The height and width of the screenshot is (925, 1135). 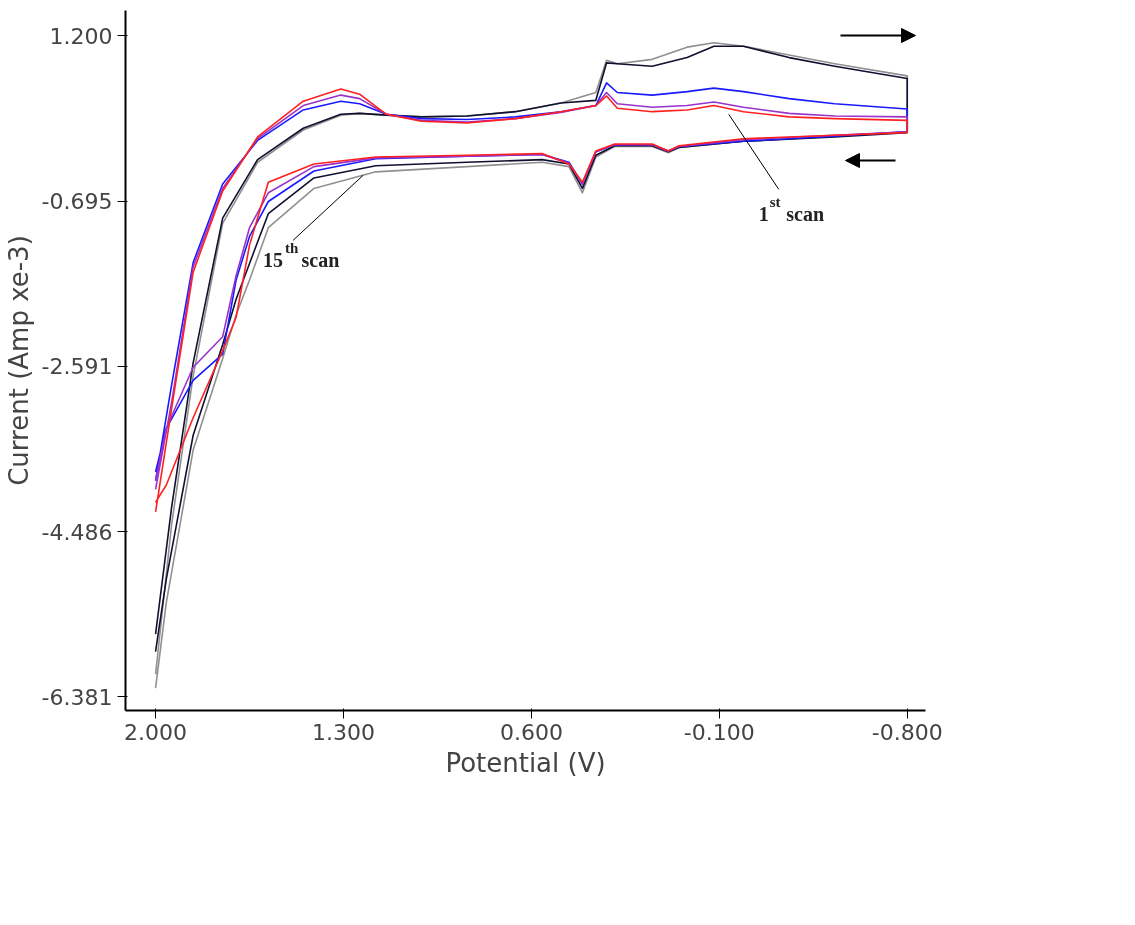 I want to click on y-axis-title: Current (Amp xe-3), so click(x=18, y=360).